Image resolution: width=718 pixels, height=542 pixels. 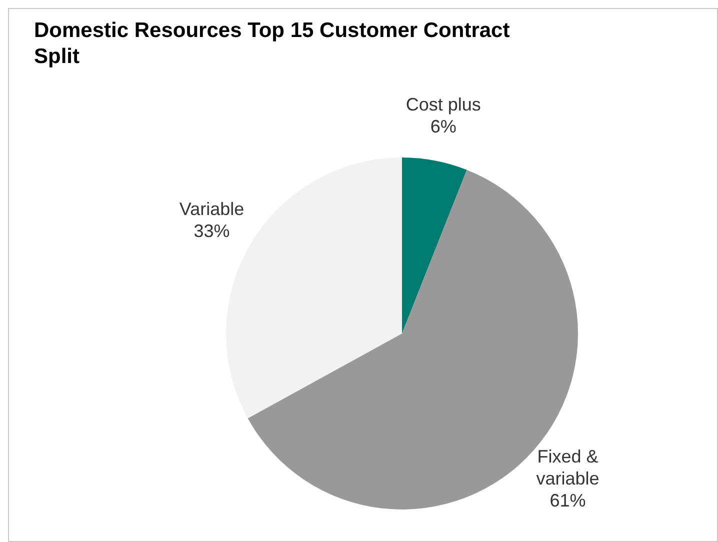 I want to click on data-label: 33%, so click(x=212, y=230).